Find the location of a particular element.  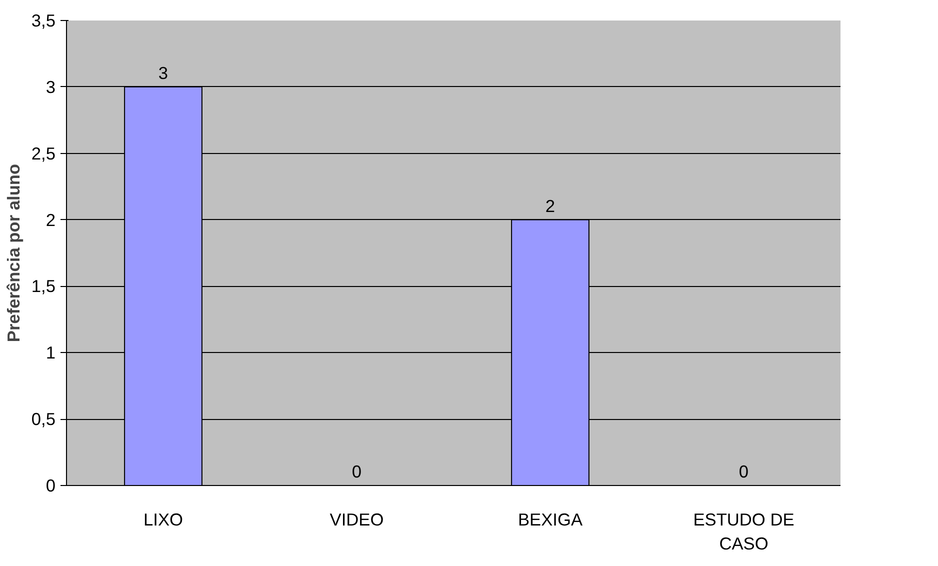

y-tick-label: 1,5 is located at coordinates (43, 286).